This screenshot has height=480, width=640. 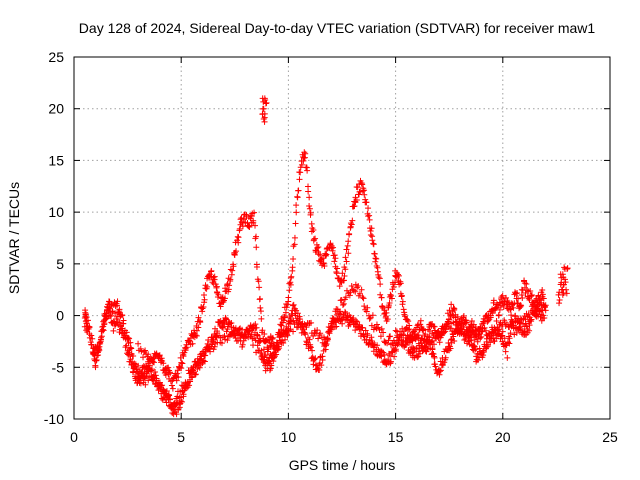 I want to click on x-tick-label: 0, so click(x=74, y=437).